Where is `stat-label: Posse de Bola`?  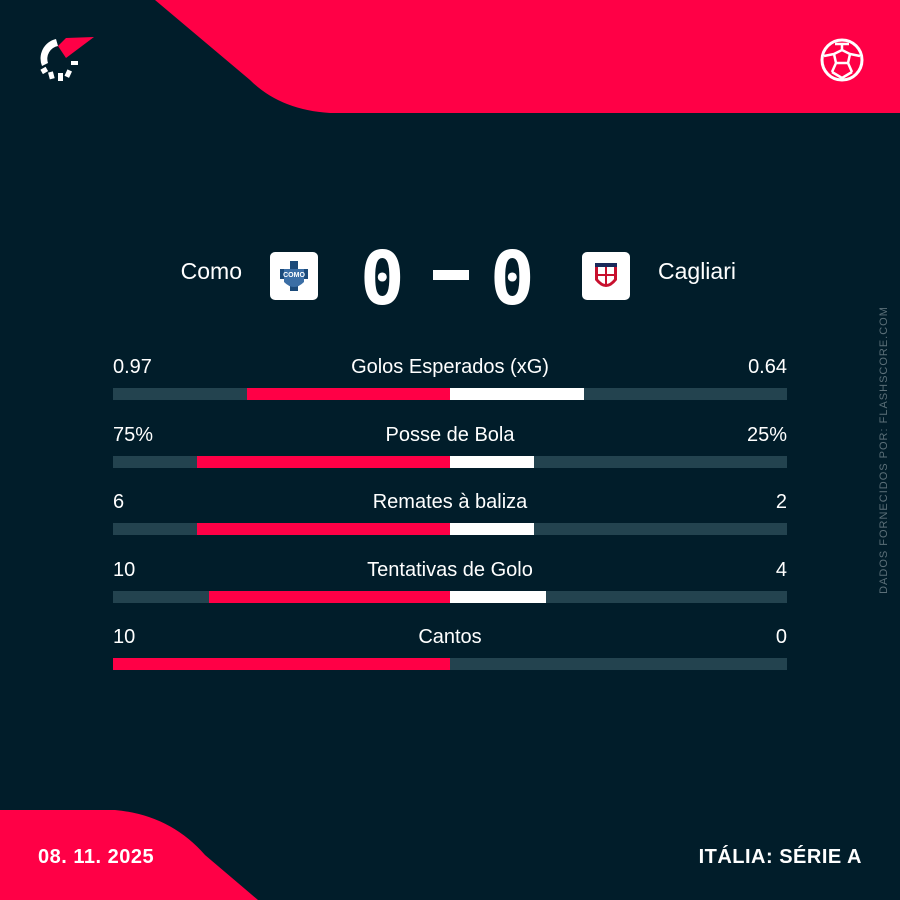
stat-label: Posse de Bola is located at coordinates (450, 434).